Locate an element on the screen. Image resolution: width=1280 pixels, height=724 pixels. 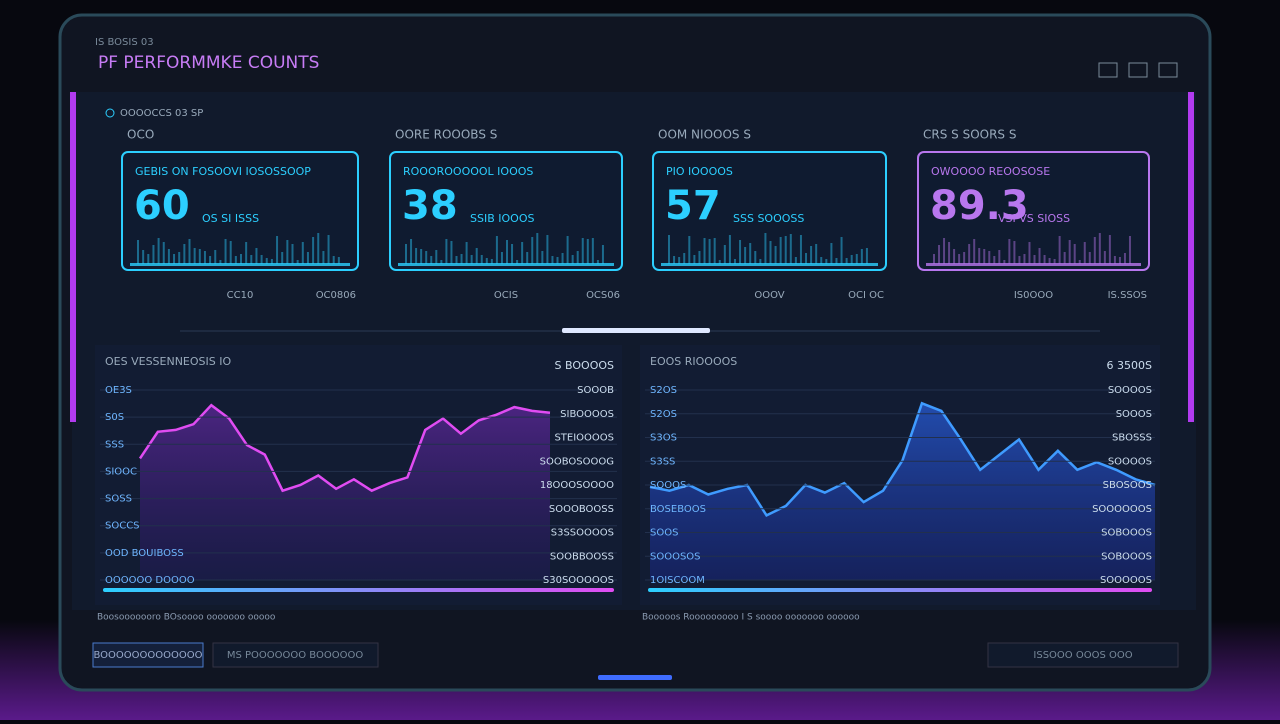
y-label-right: SOBOOOS is located at coordinates (1126, 556).